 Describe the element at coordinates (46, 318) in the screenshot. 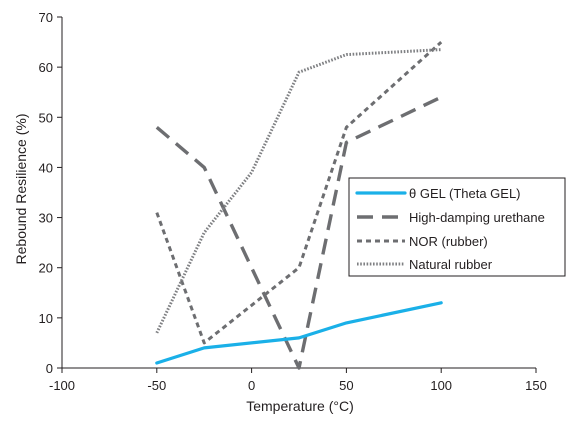

I see `y-tick-label: 10` at that location.